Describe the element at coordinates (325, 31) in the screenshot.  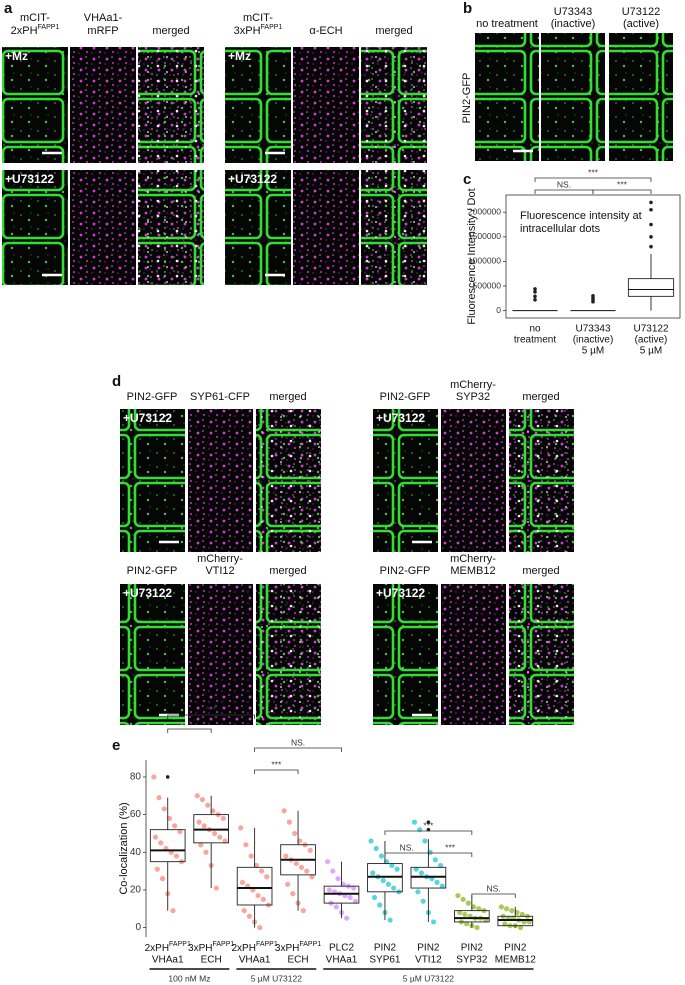
I see `column-header: α-ECH` at that location.